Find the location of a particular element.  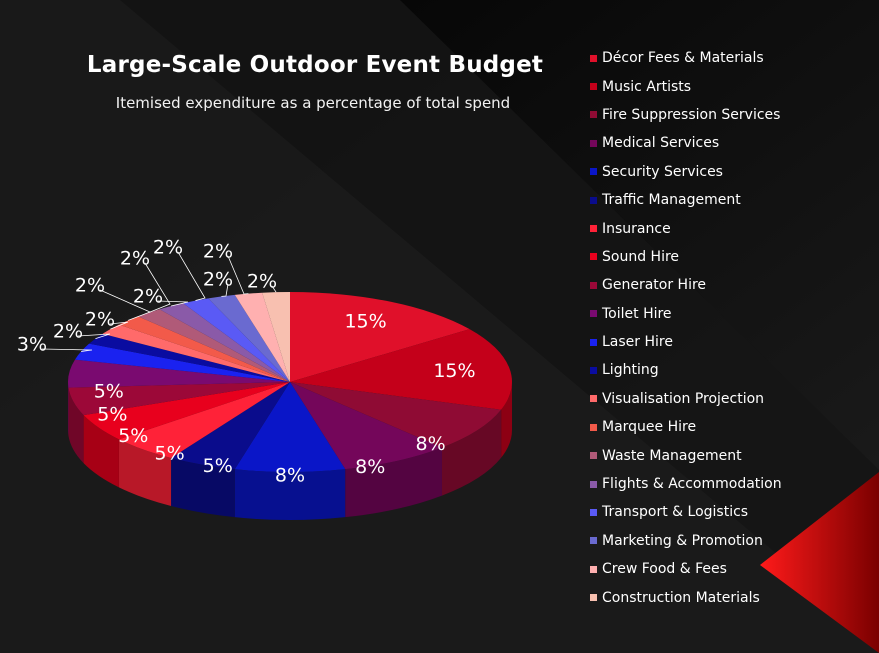

legend-label: Generator Hire is located at coordinates (654, 285).